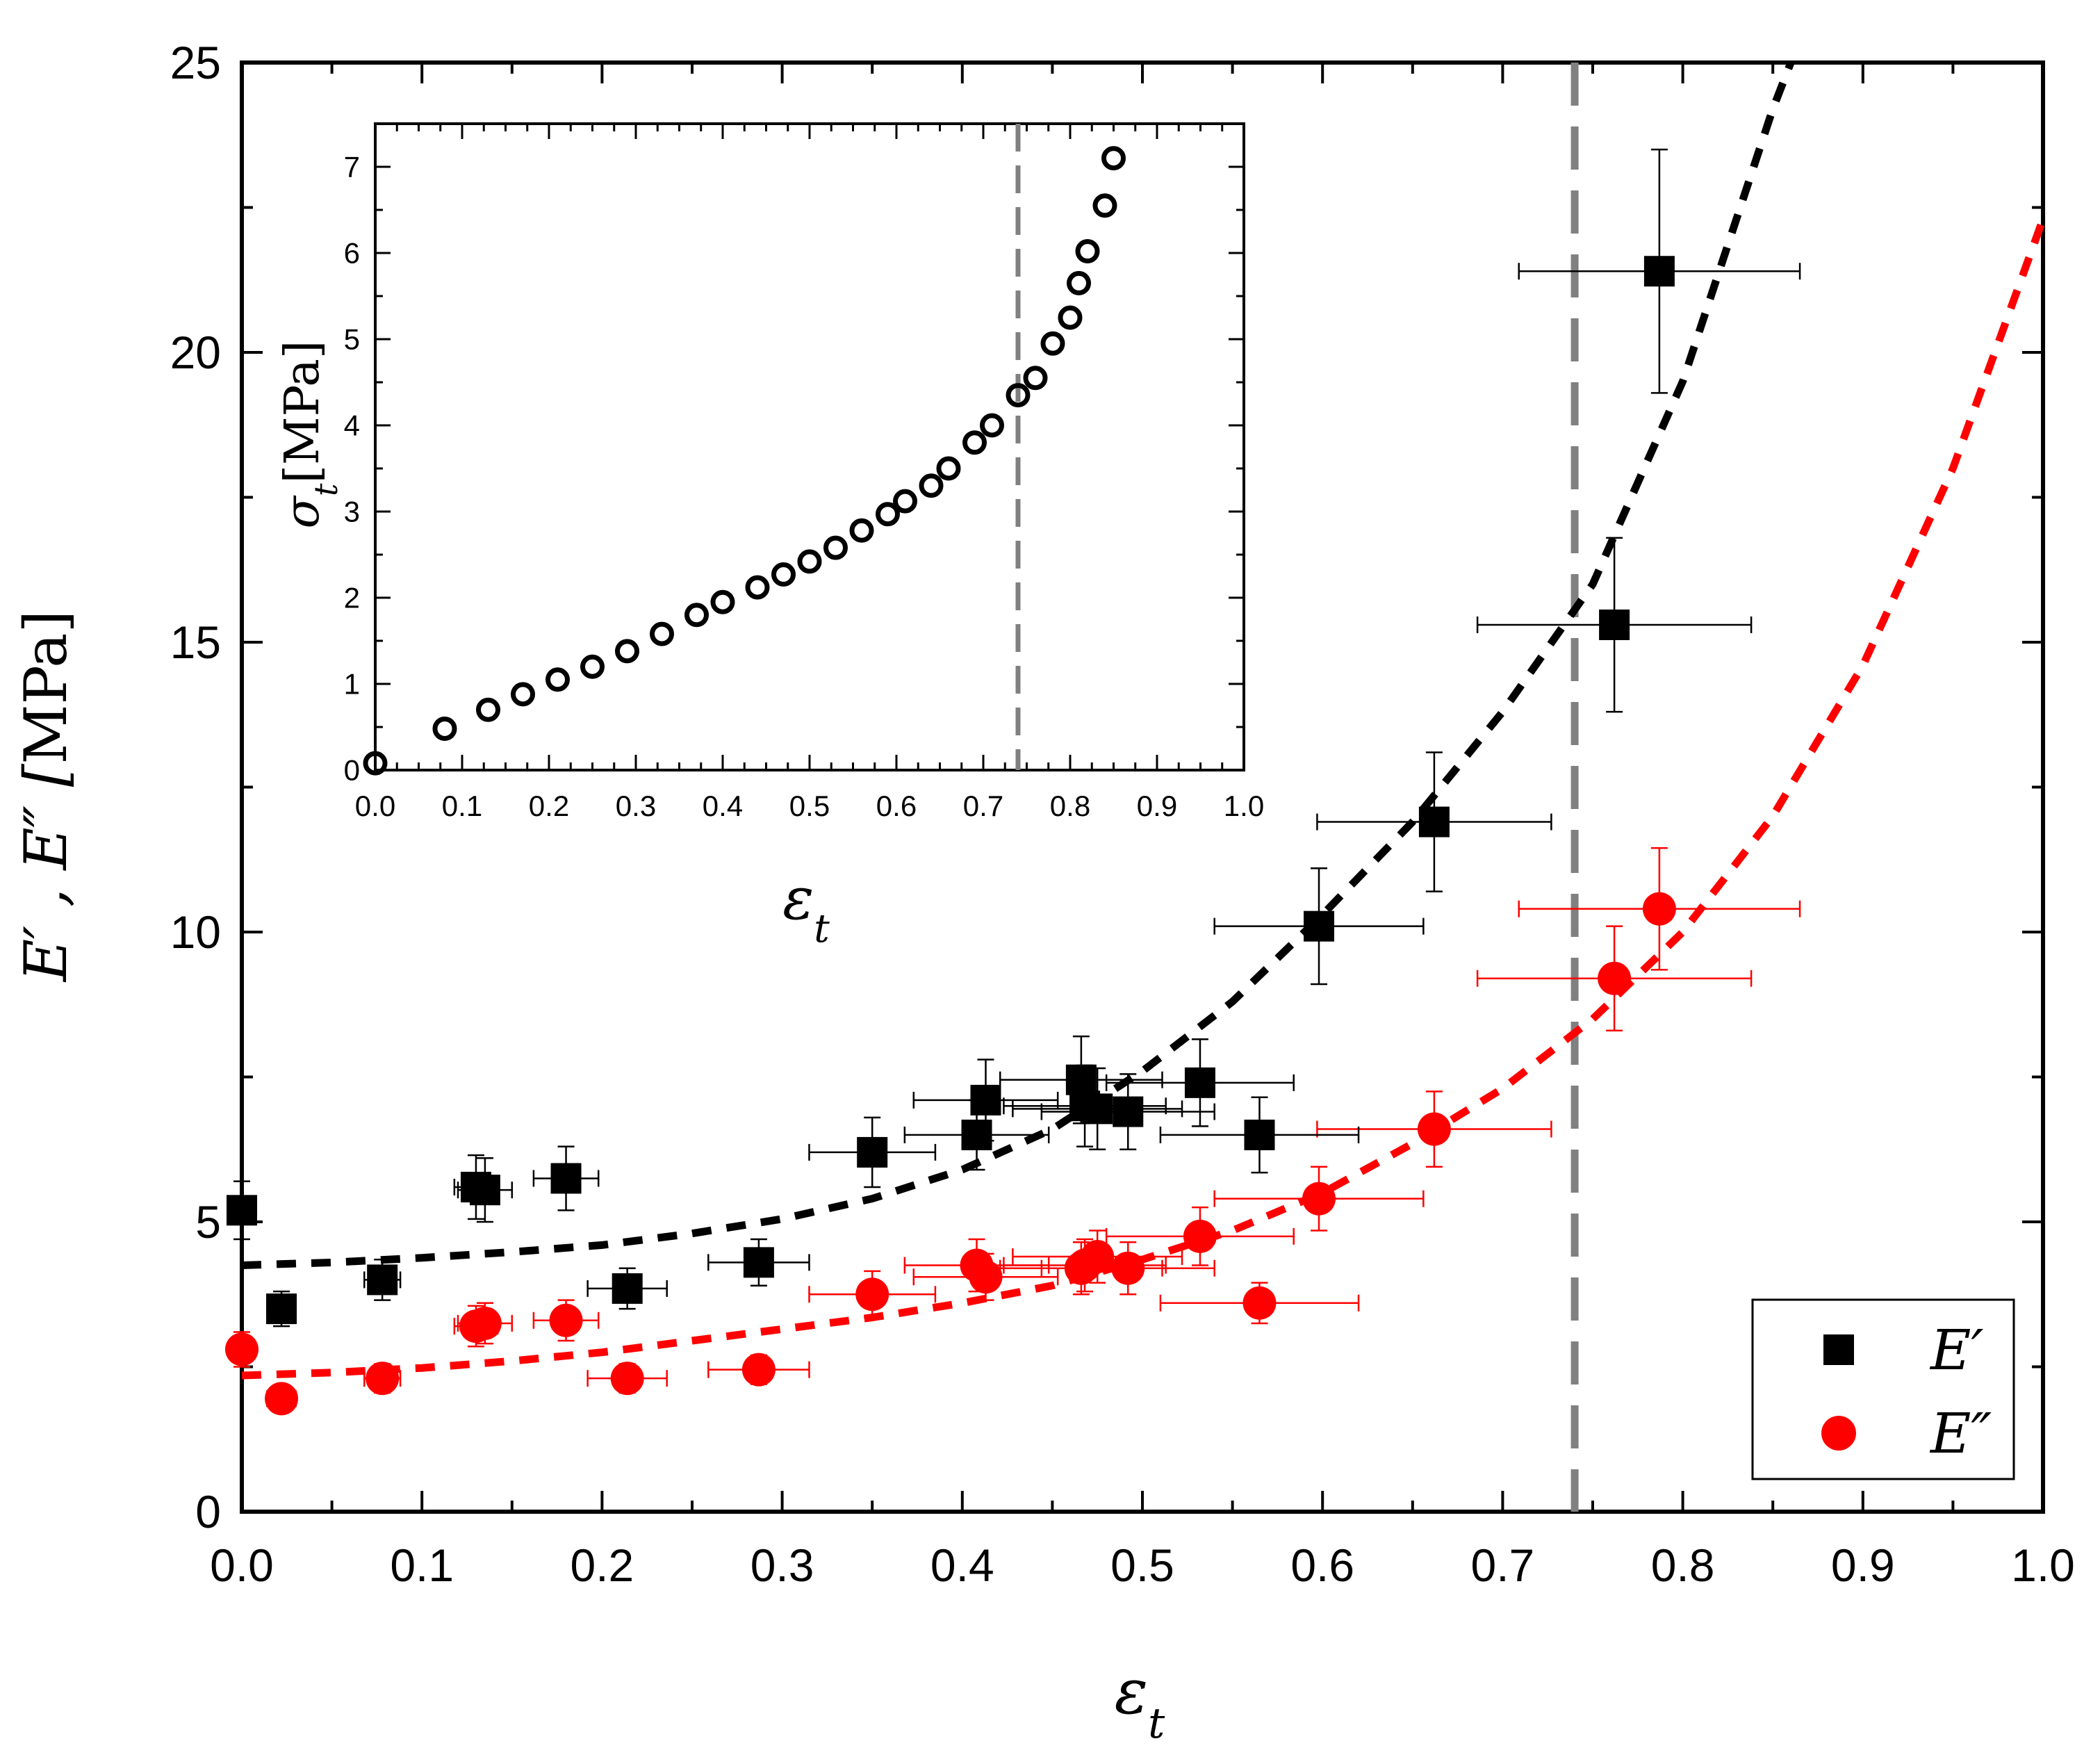  What do you see at coordinates (1244, 806) in the screenshot?
I see `inset-x-tick-label: 1.0` at bounding box center [1244, 806].